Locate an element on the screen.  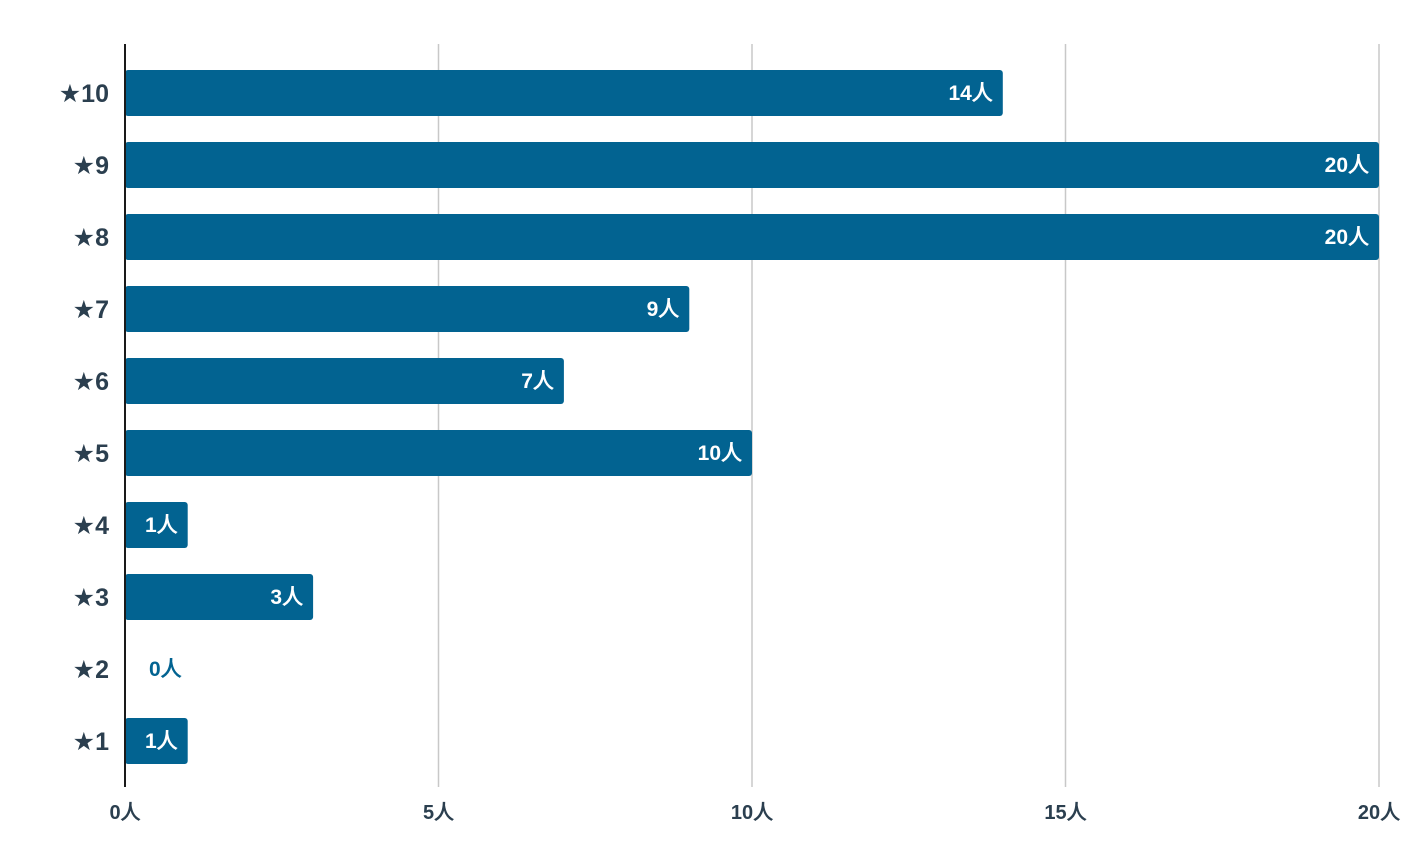
data-label: 9人 is located at coordinates (663, 309).